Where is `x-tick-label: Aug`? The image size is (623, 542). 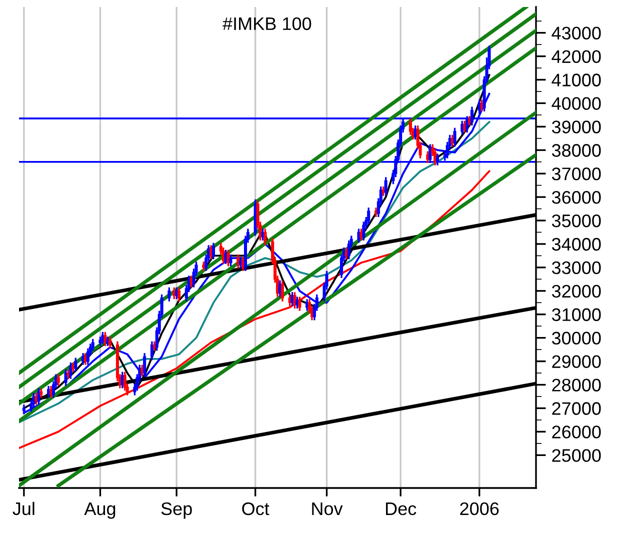
x-tick-label: Aug is located at coordinates (100, 510).